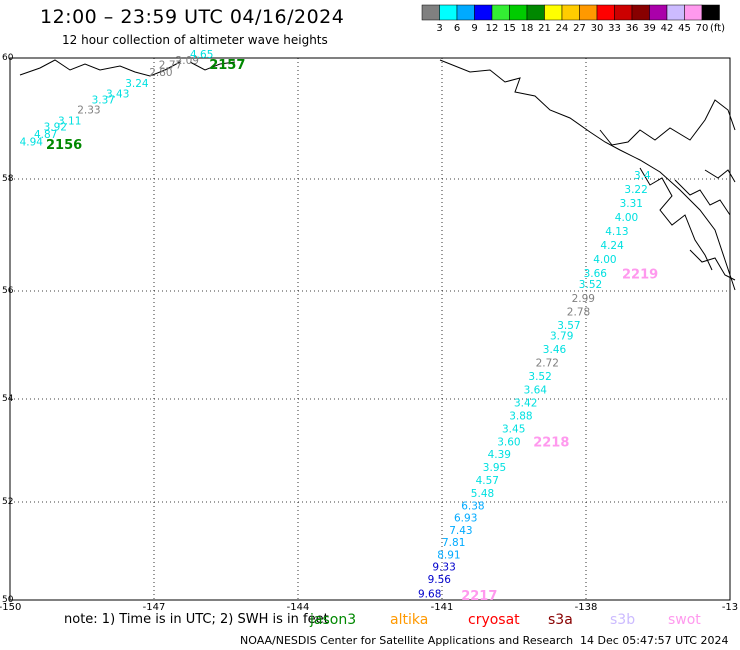  I want to click on wave-height-value: 2.80, so click(160, 73).